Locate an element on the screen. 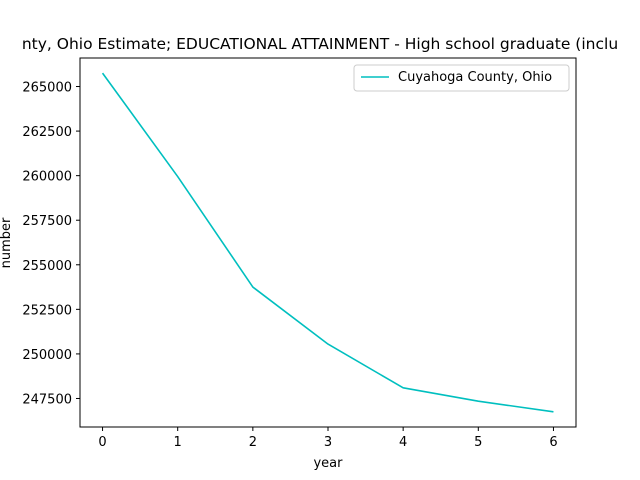 The image size is (640, 480). y-tick-label: 257500 is located at coordinates (47, 221).